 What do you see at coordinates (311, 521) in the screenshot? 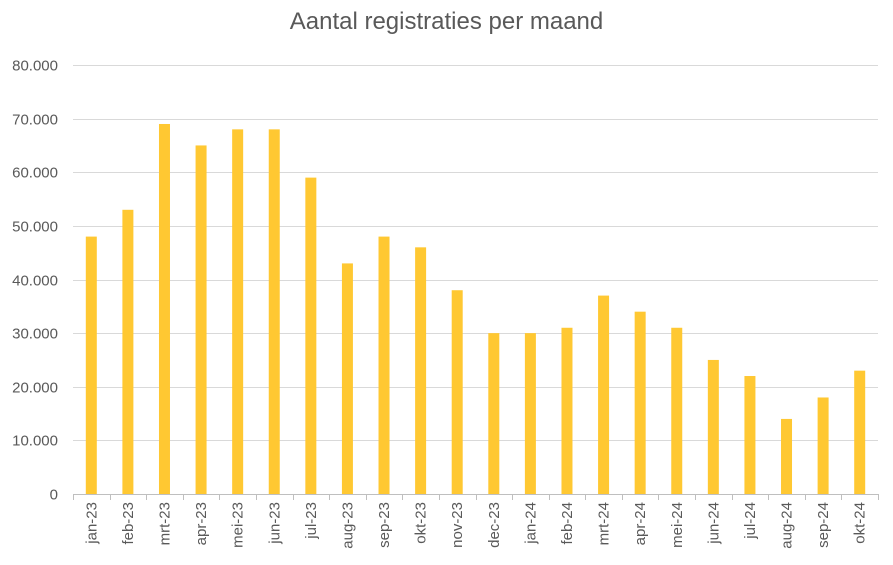
I see `x-tick-label: jul-23` at bounding box center [311, 521].